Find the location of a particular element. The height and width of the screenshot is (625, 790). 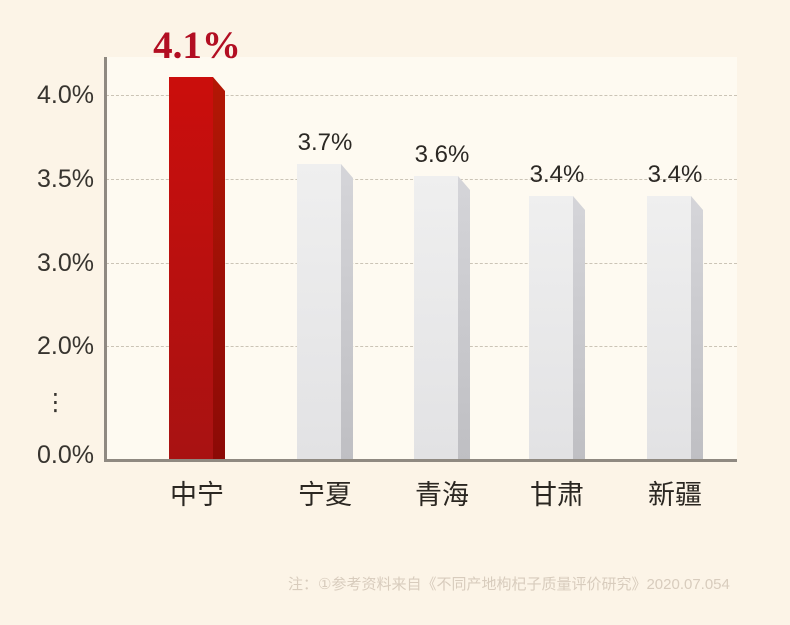

y-tick-label: 3.0% is located at coordinates (65, 263).